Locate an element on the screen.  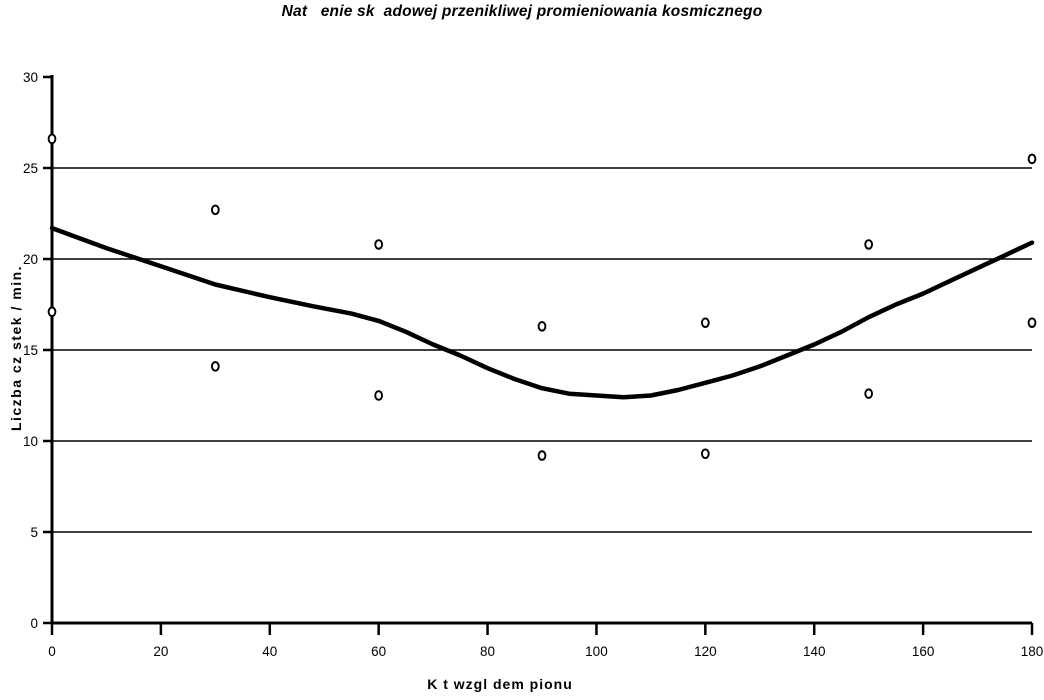
y-tick-label: 20 is located at coordinates (30, 259).